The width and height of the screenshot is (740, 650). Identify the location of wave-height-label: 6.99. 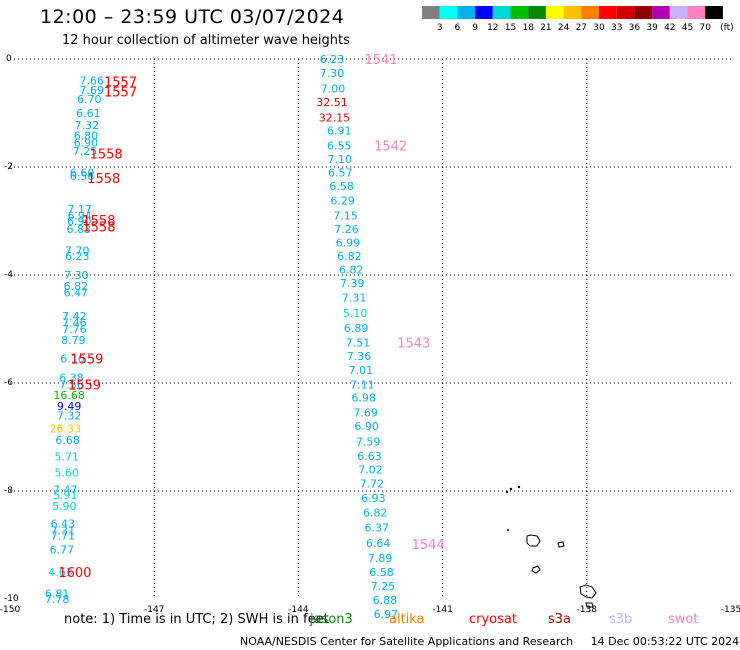
(348, 243).